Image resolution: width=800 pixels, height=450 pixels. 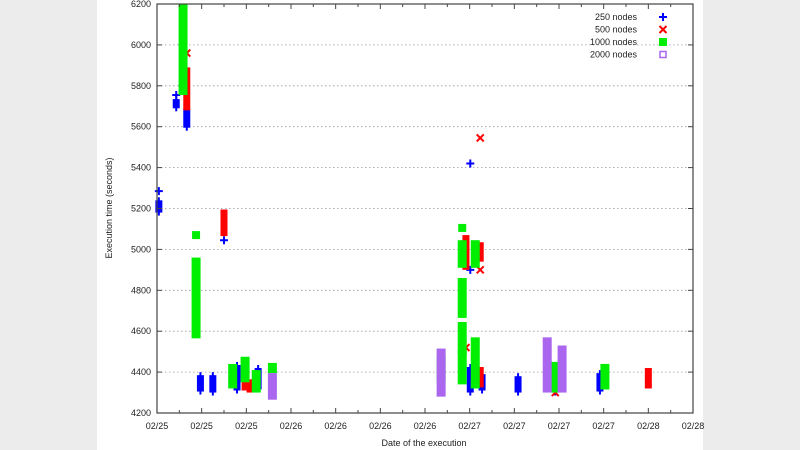 I want to click on y-tick-label: 4400, so click(x=141, y=372).